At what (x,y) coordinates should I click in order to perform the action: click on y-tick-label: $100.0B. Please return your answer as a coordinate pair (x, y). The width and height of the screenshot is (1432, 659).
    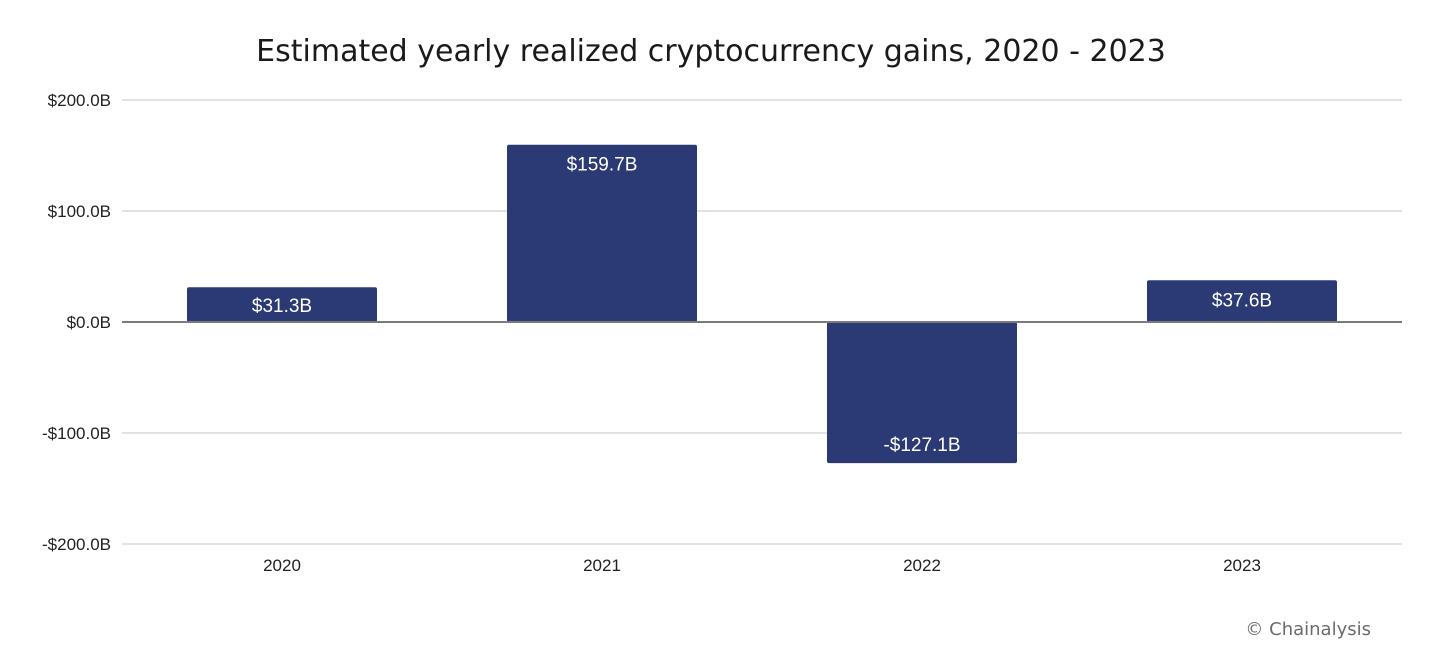
    Looking at the image, I should click on (79, 211).